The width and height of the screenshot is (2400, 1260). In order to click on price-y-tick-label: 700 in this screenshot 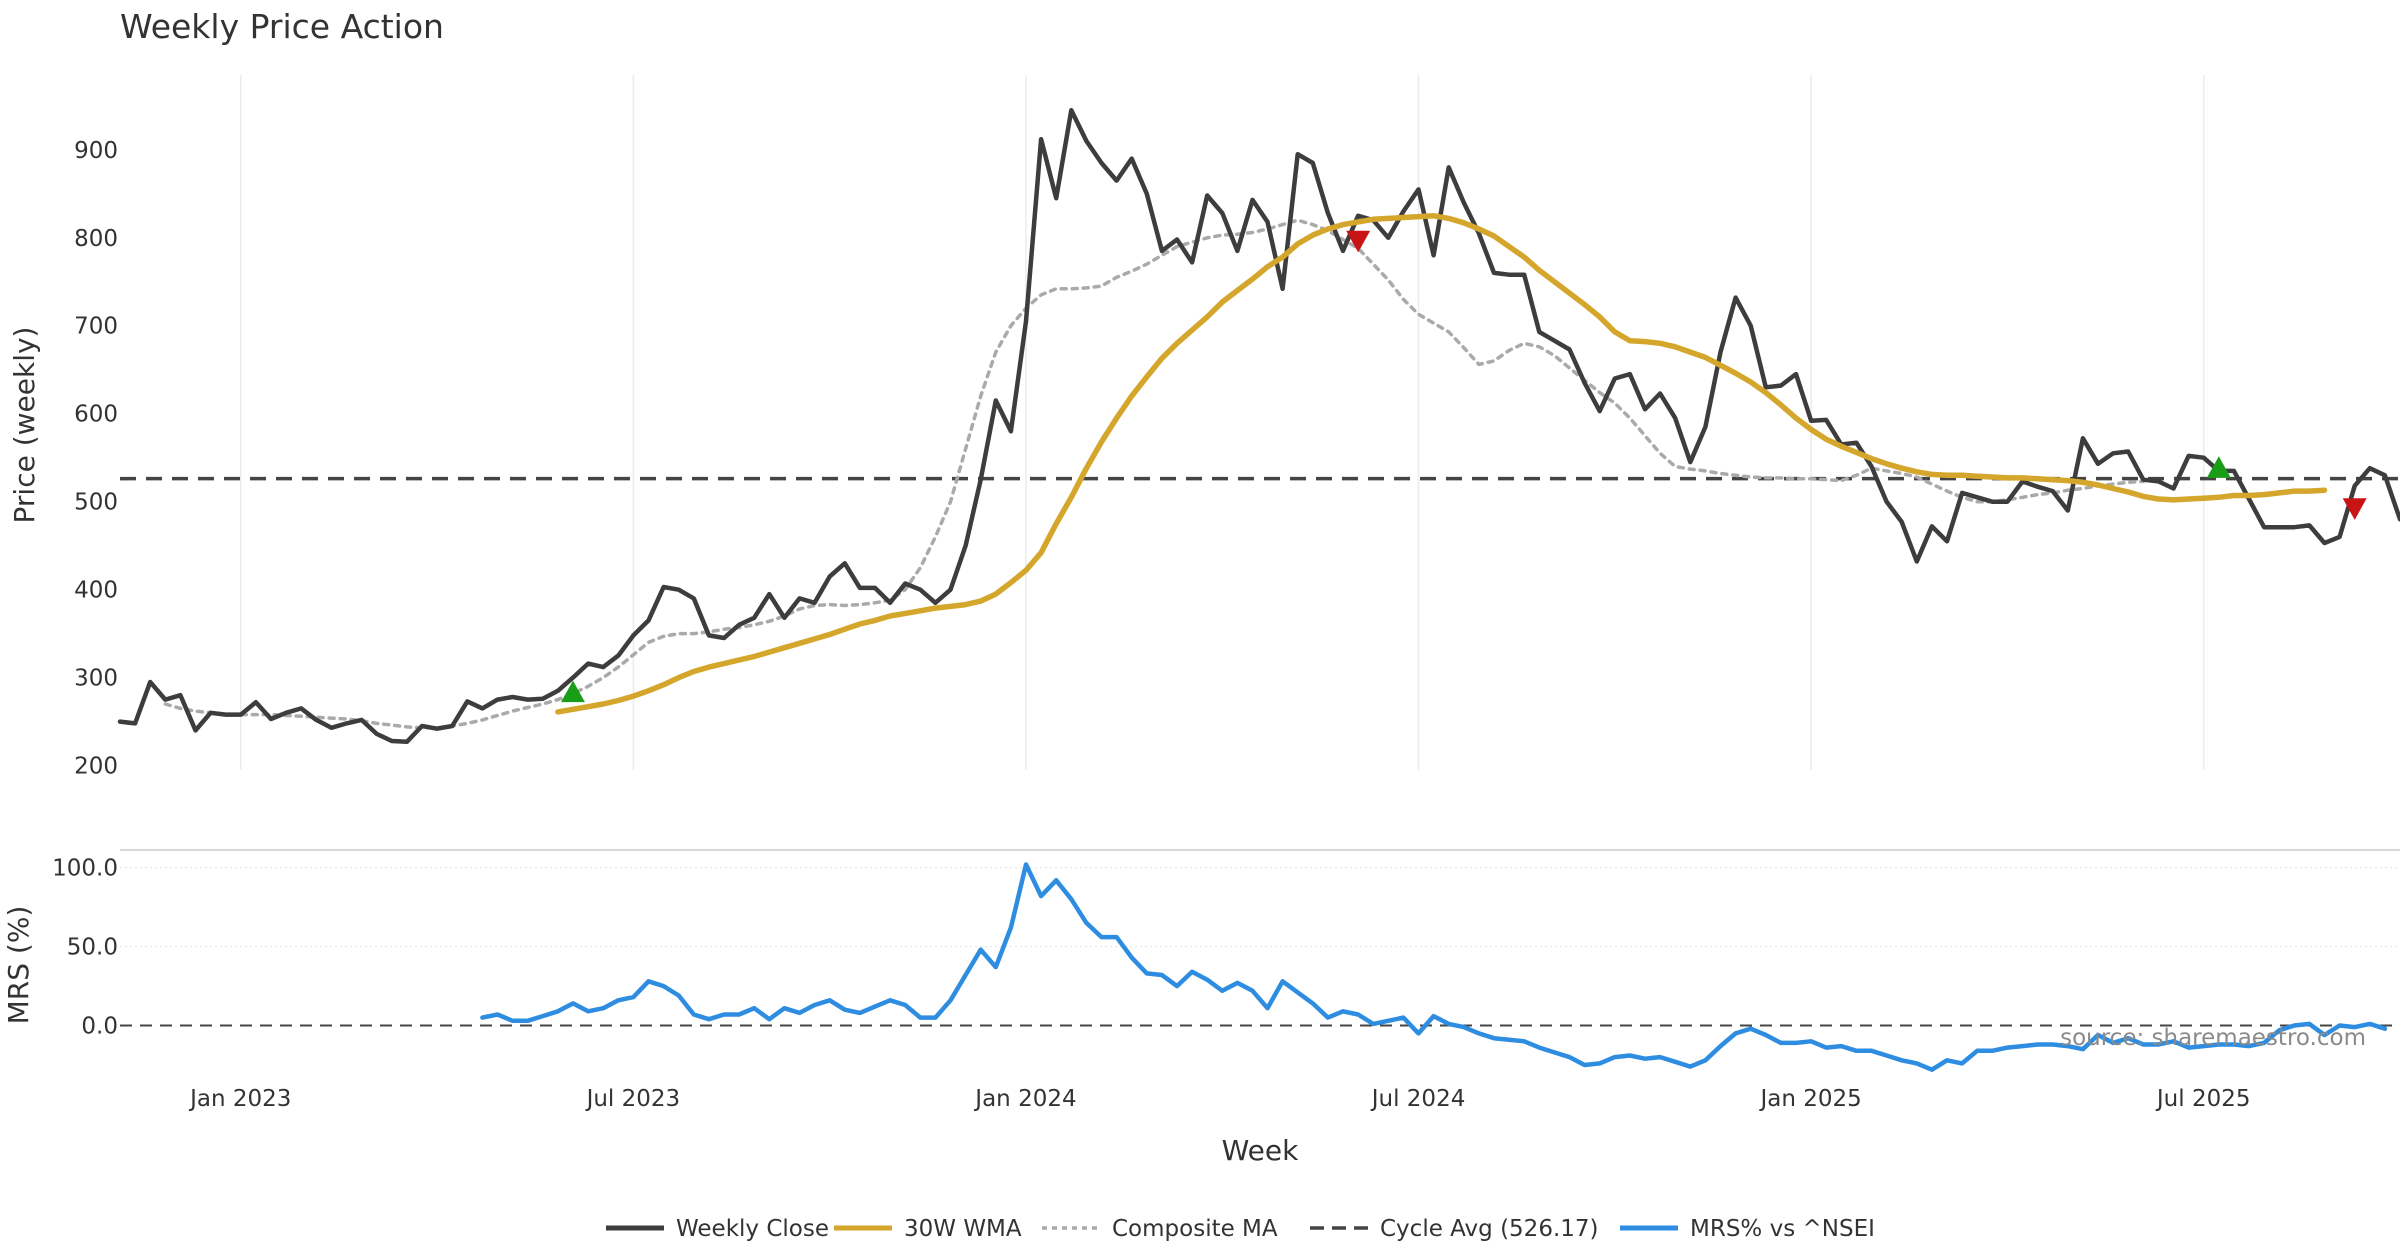, I will do `click(96, 327)`.